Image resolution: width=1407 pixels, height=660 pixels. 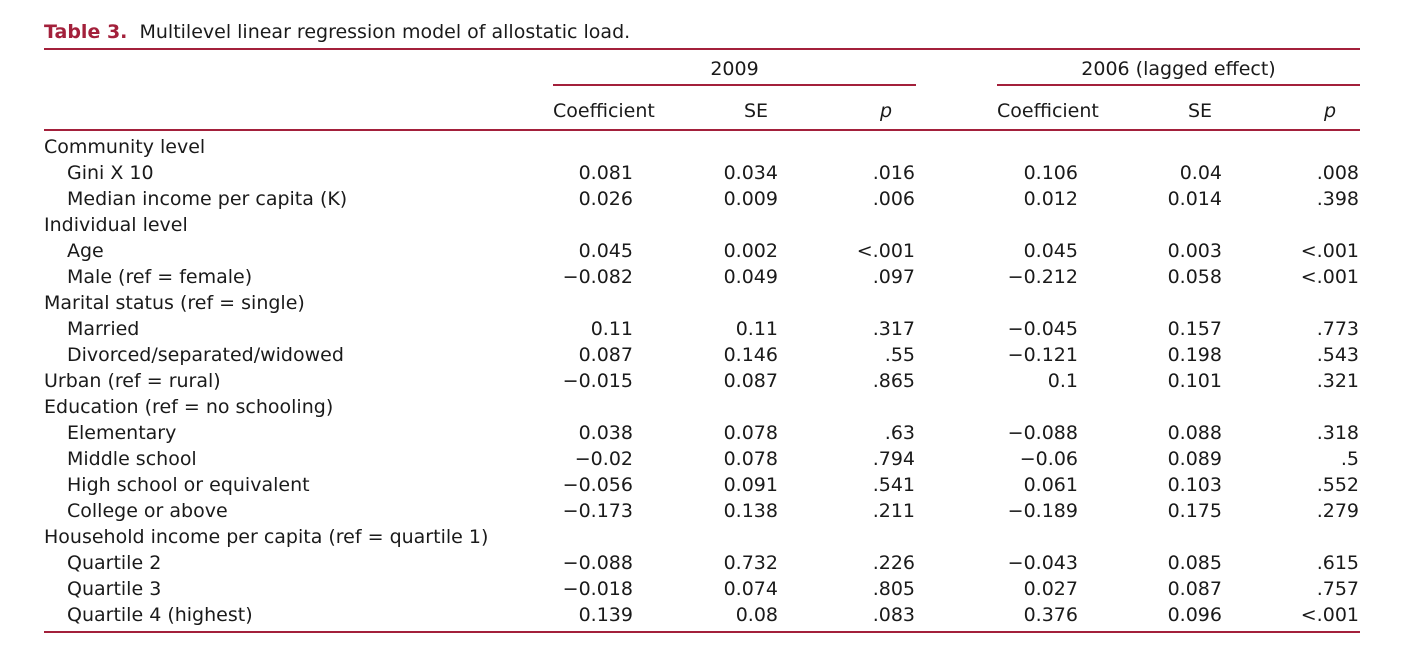 What do you see at coordinates (1050, 199) in the screenshot?
I see `cell-coefficient-2006: 0.012` at bounding box center [1050, 199].